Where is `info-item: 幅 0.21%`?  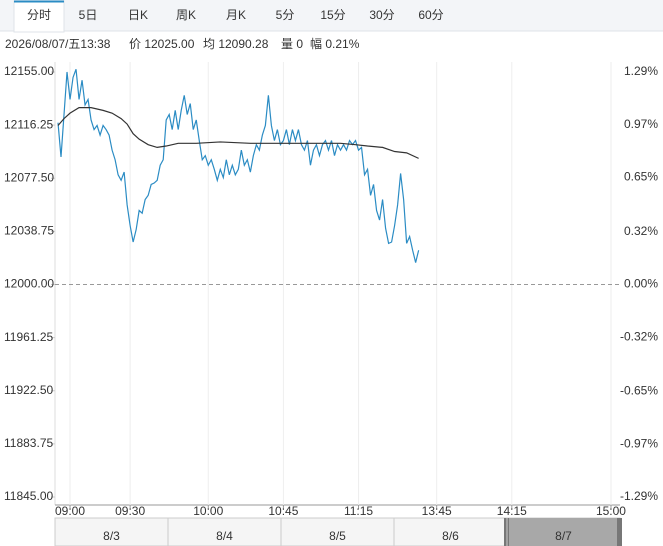
info-item: 幅 0.21% is located at coordinates (335, 43).